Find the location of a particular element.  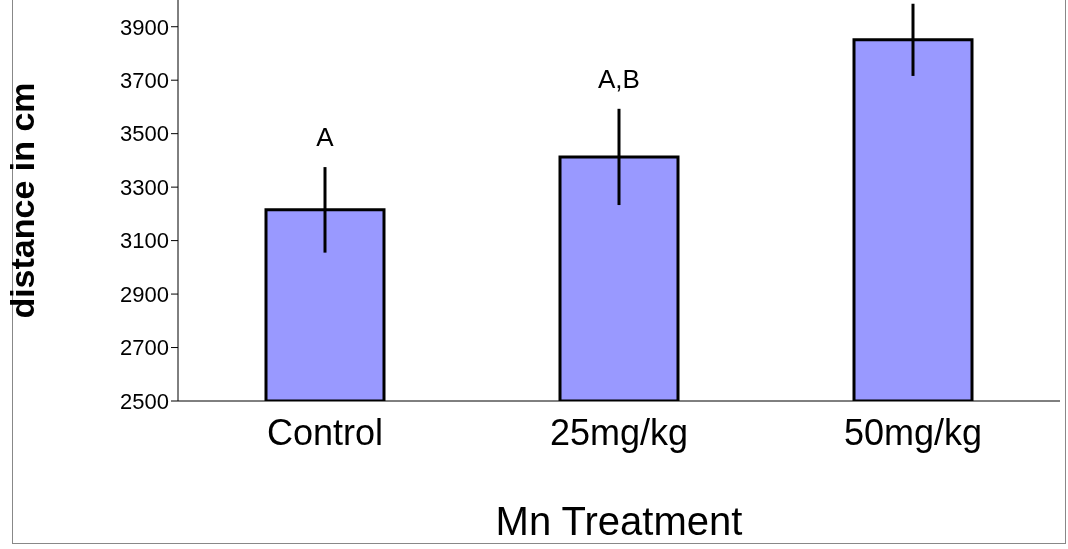

x-tick-label: 25mg/kg is located at coordinates (619, 432).